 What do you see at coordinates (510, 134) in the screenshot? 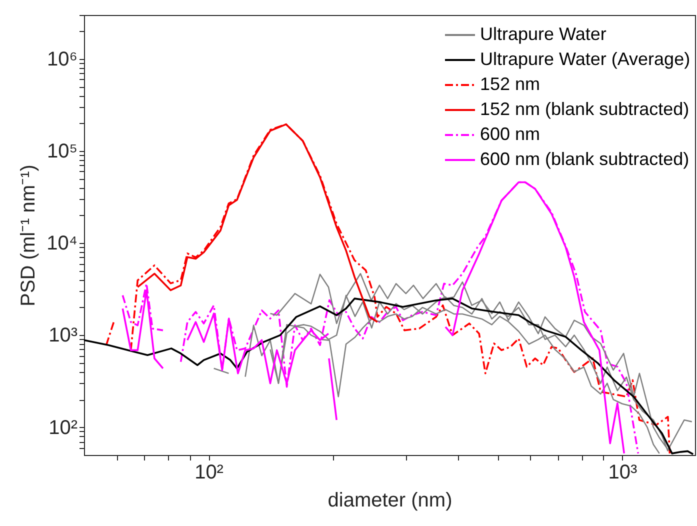
I see `legend-label: 600 nm` at bounding box center [510, 134].